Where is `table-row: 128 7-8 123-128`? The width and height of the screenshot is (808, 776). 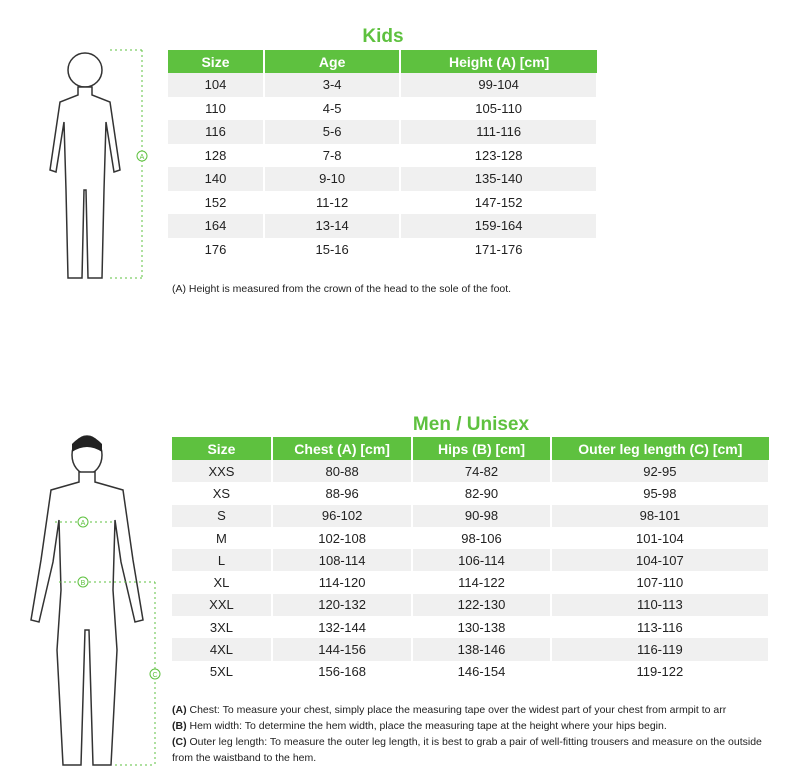
table-row: 128 7-8 123-128 is located at coordinates (383, 155).